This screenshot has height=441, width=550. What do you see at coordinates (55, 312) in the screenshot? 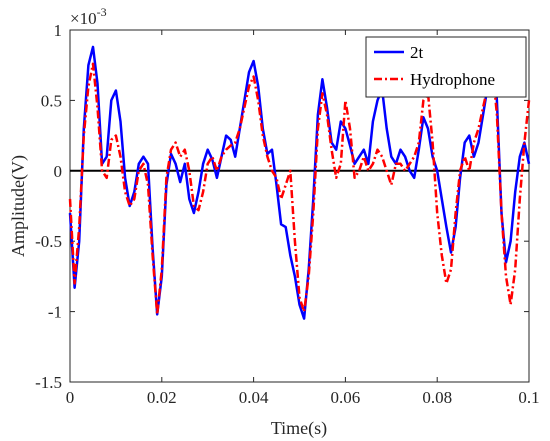
I see `y-tick-label: -1` at bounding box center [55, 312].